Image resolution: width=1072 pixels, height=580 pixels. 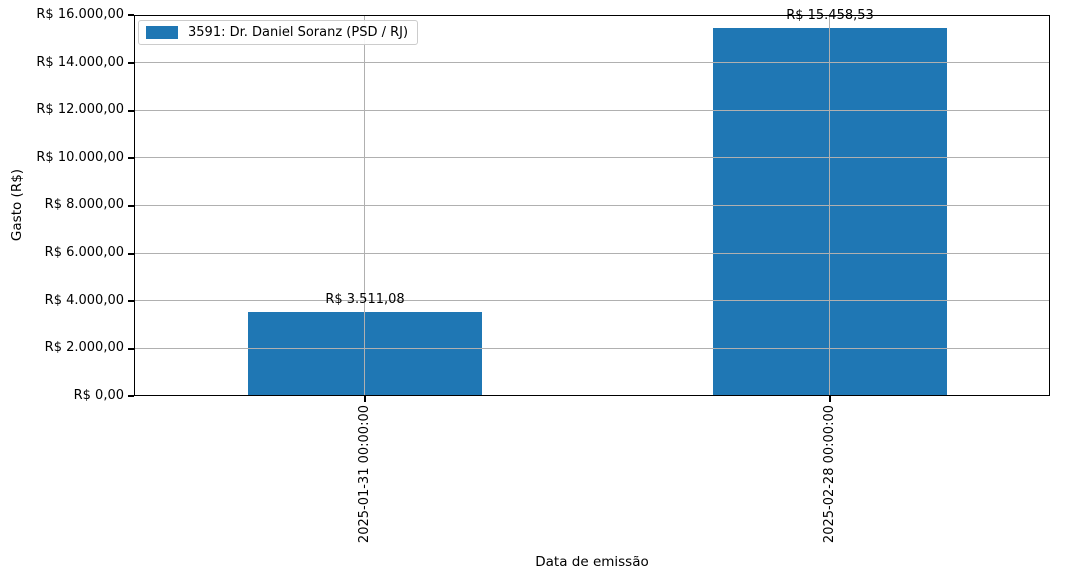 What do you see at coordinates (98, 395) in the screenshot?
I see `ytick-label: R$ 0,00` at bounding box center [98, 395].